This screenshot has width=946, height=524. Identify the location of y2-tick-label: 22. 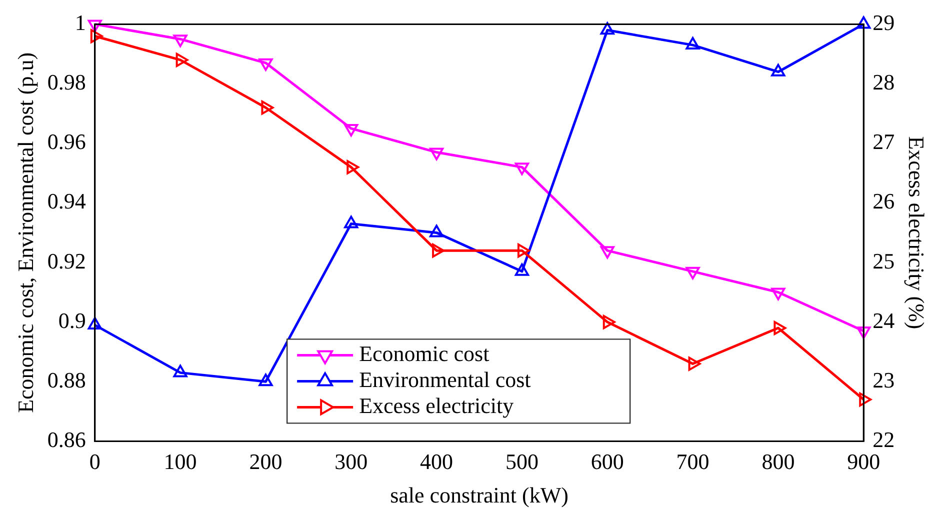
(883, 439).